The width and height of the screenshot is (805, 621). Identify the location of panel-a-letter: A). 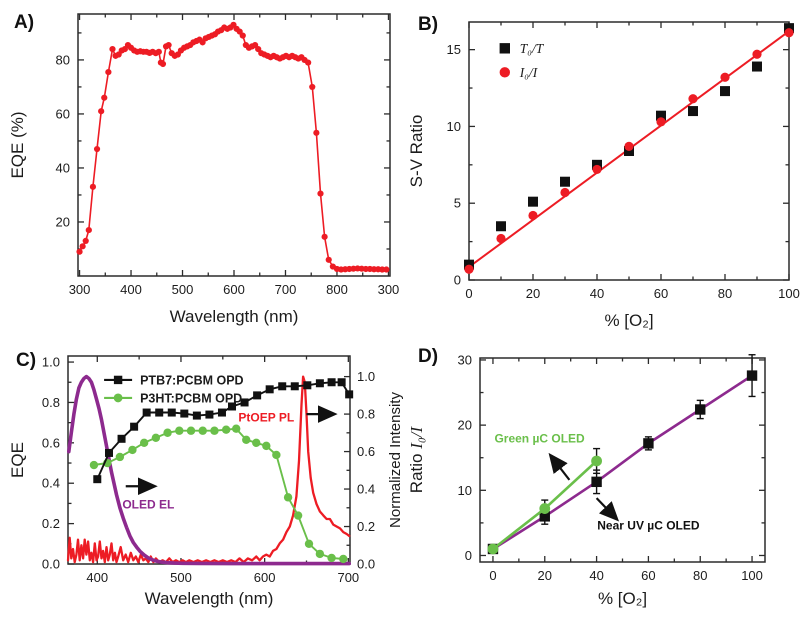
(24, 22).